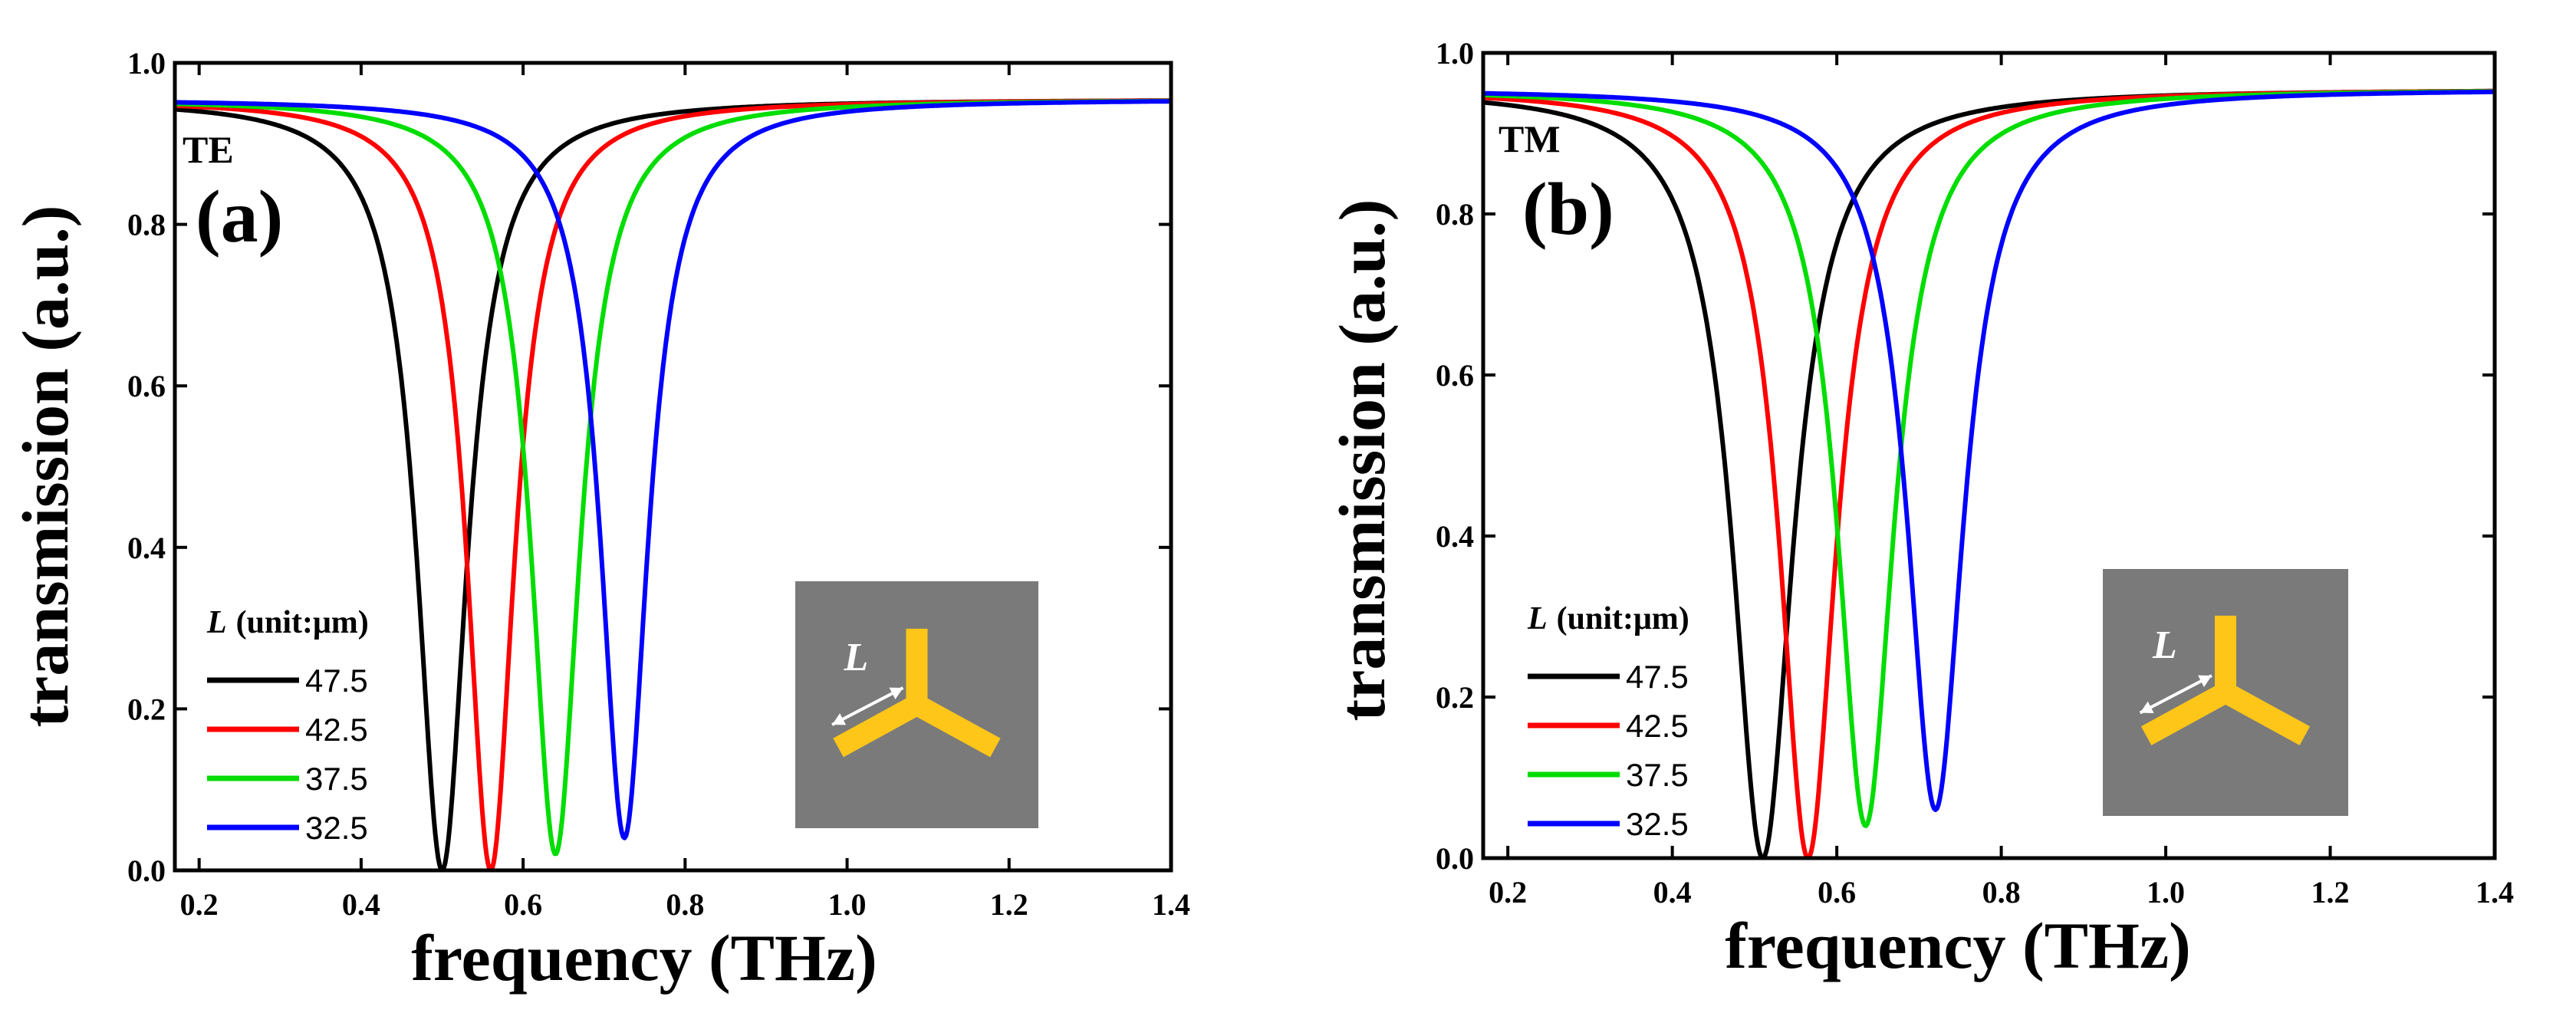 This screenshot has width=2576, height=1013. What do you see at coordinates (1568, 209) in the screenshot?
I see `panel-label: (b)` at bounding box center [1568, 209].